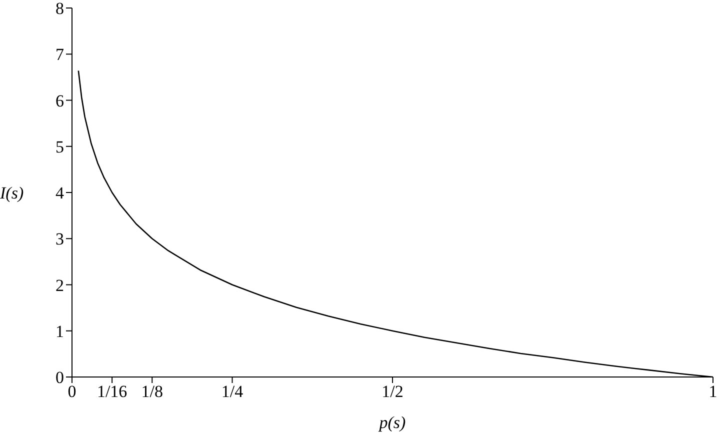  I want to click on x-tick-label: 1/2, so click(393, 392).